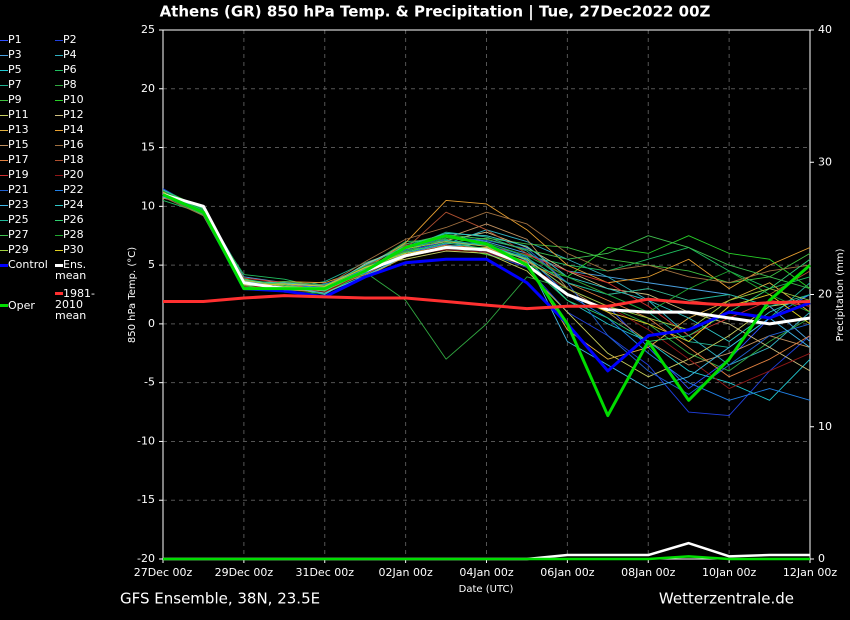 This screenshot has width=850, height=620. What do you see at coordinates (73, 219) in the screenshot?
I see `legend-label: P26` at bounding box center [73, 219].